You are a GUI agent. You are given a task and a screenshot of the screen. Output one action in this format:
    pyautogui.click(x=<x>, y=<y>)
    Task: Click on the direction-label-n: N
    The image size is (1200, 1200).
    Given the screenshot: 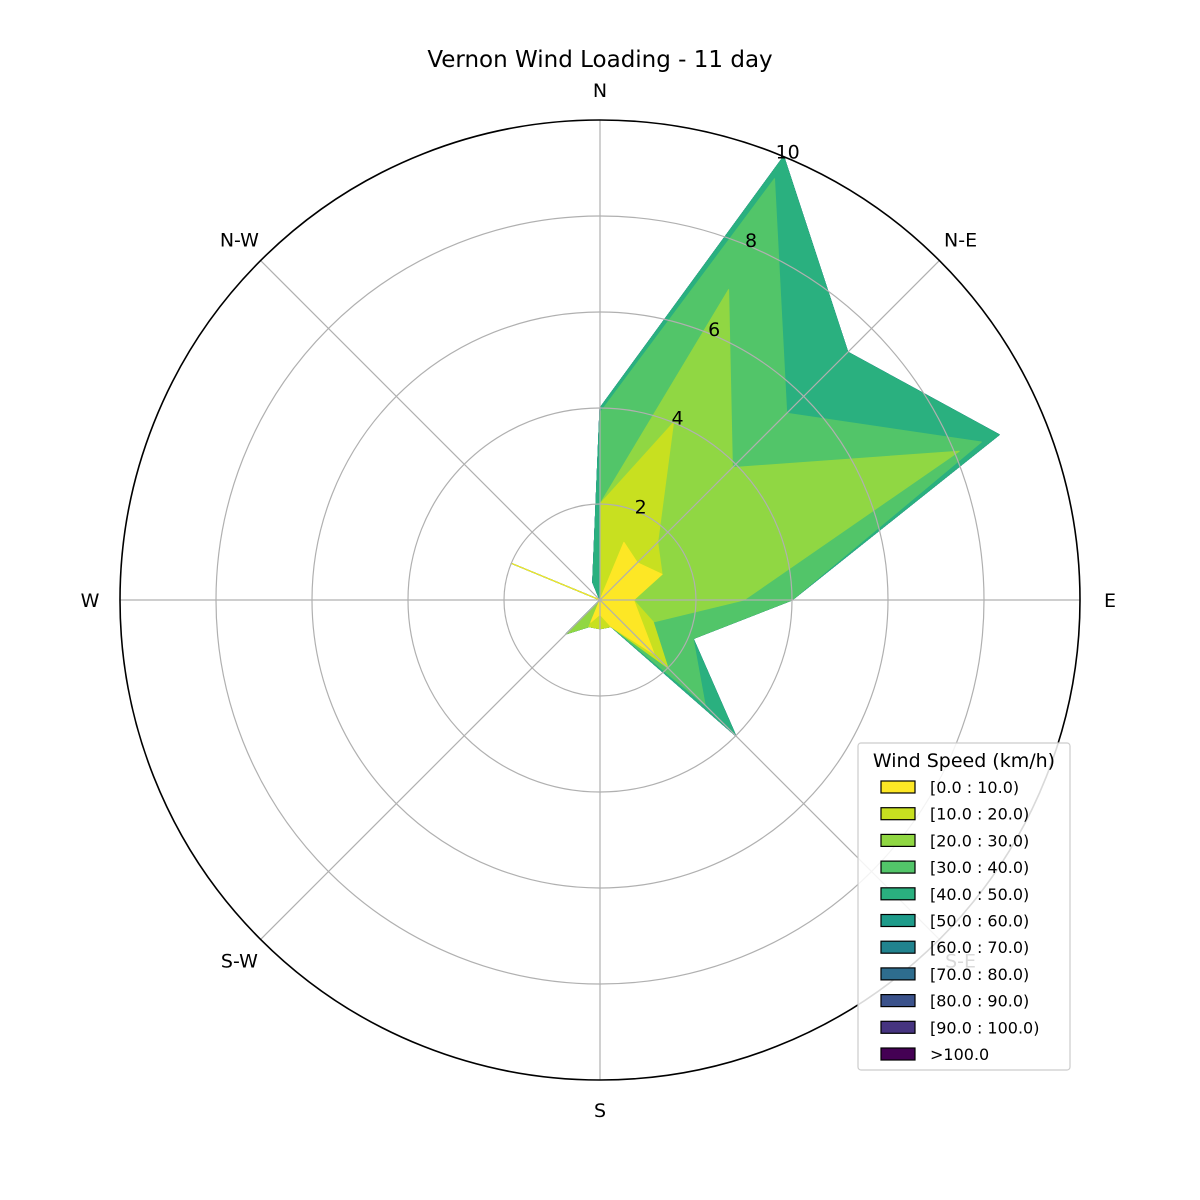 What is the action you would take?
    pyautogui.click(x=600, y=91)
    